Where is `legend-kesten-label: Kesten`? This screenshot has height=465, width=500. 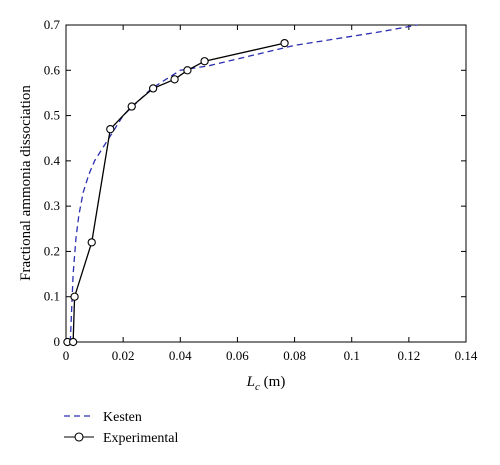 legend-kesten-label: Kesten is located at coordinates (122, 417).